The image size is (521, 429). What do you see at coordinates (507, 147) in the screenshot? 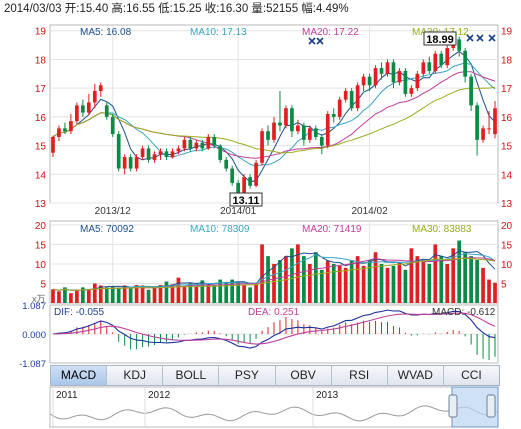
I see `price-y-tick-right: 15` at bounding box center [507, 147].